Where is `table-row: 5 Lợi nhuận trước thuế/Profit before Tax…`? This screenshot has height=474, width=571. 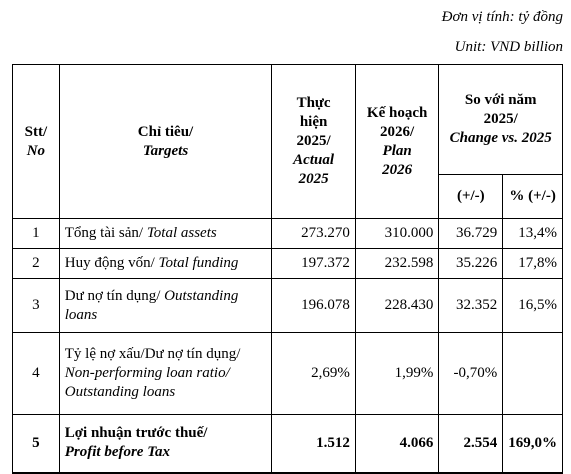
table-row: 5 Lợi nhuận trước thuế/Profit before Tax… is located at coordinates (287, 444).